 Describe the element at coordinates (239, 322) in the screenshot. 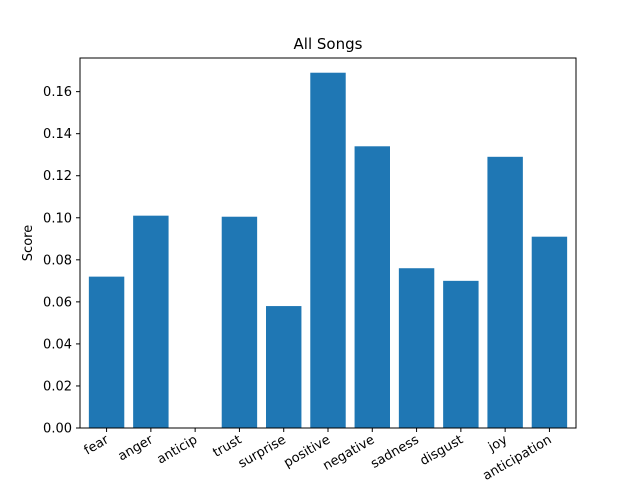

I see `bar-trust` at that location.